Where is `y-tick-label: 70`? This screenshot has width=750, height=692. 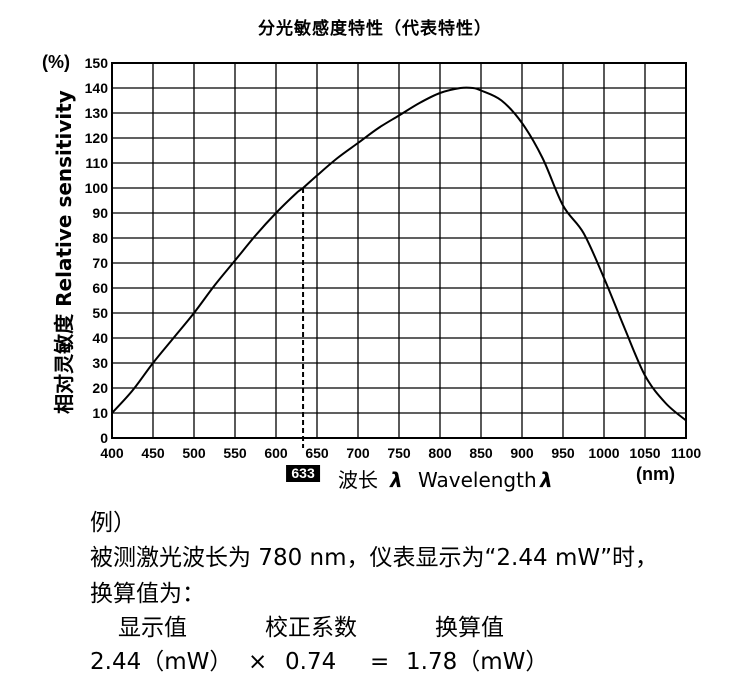
y-tick-label: 70 is located at coordinates (100, 263).